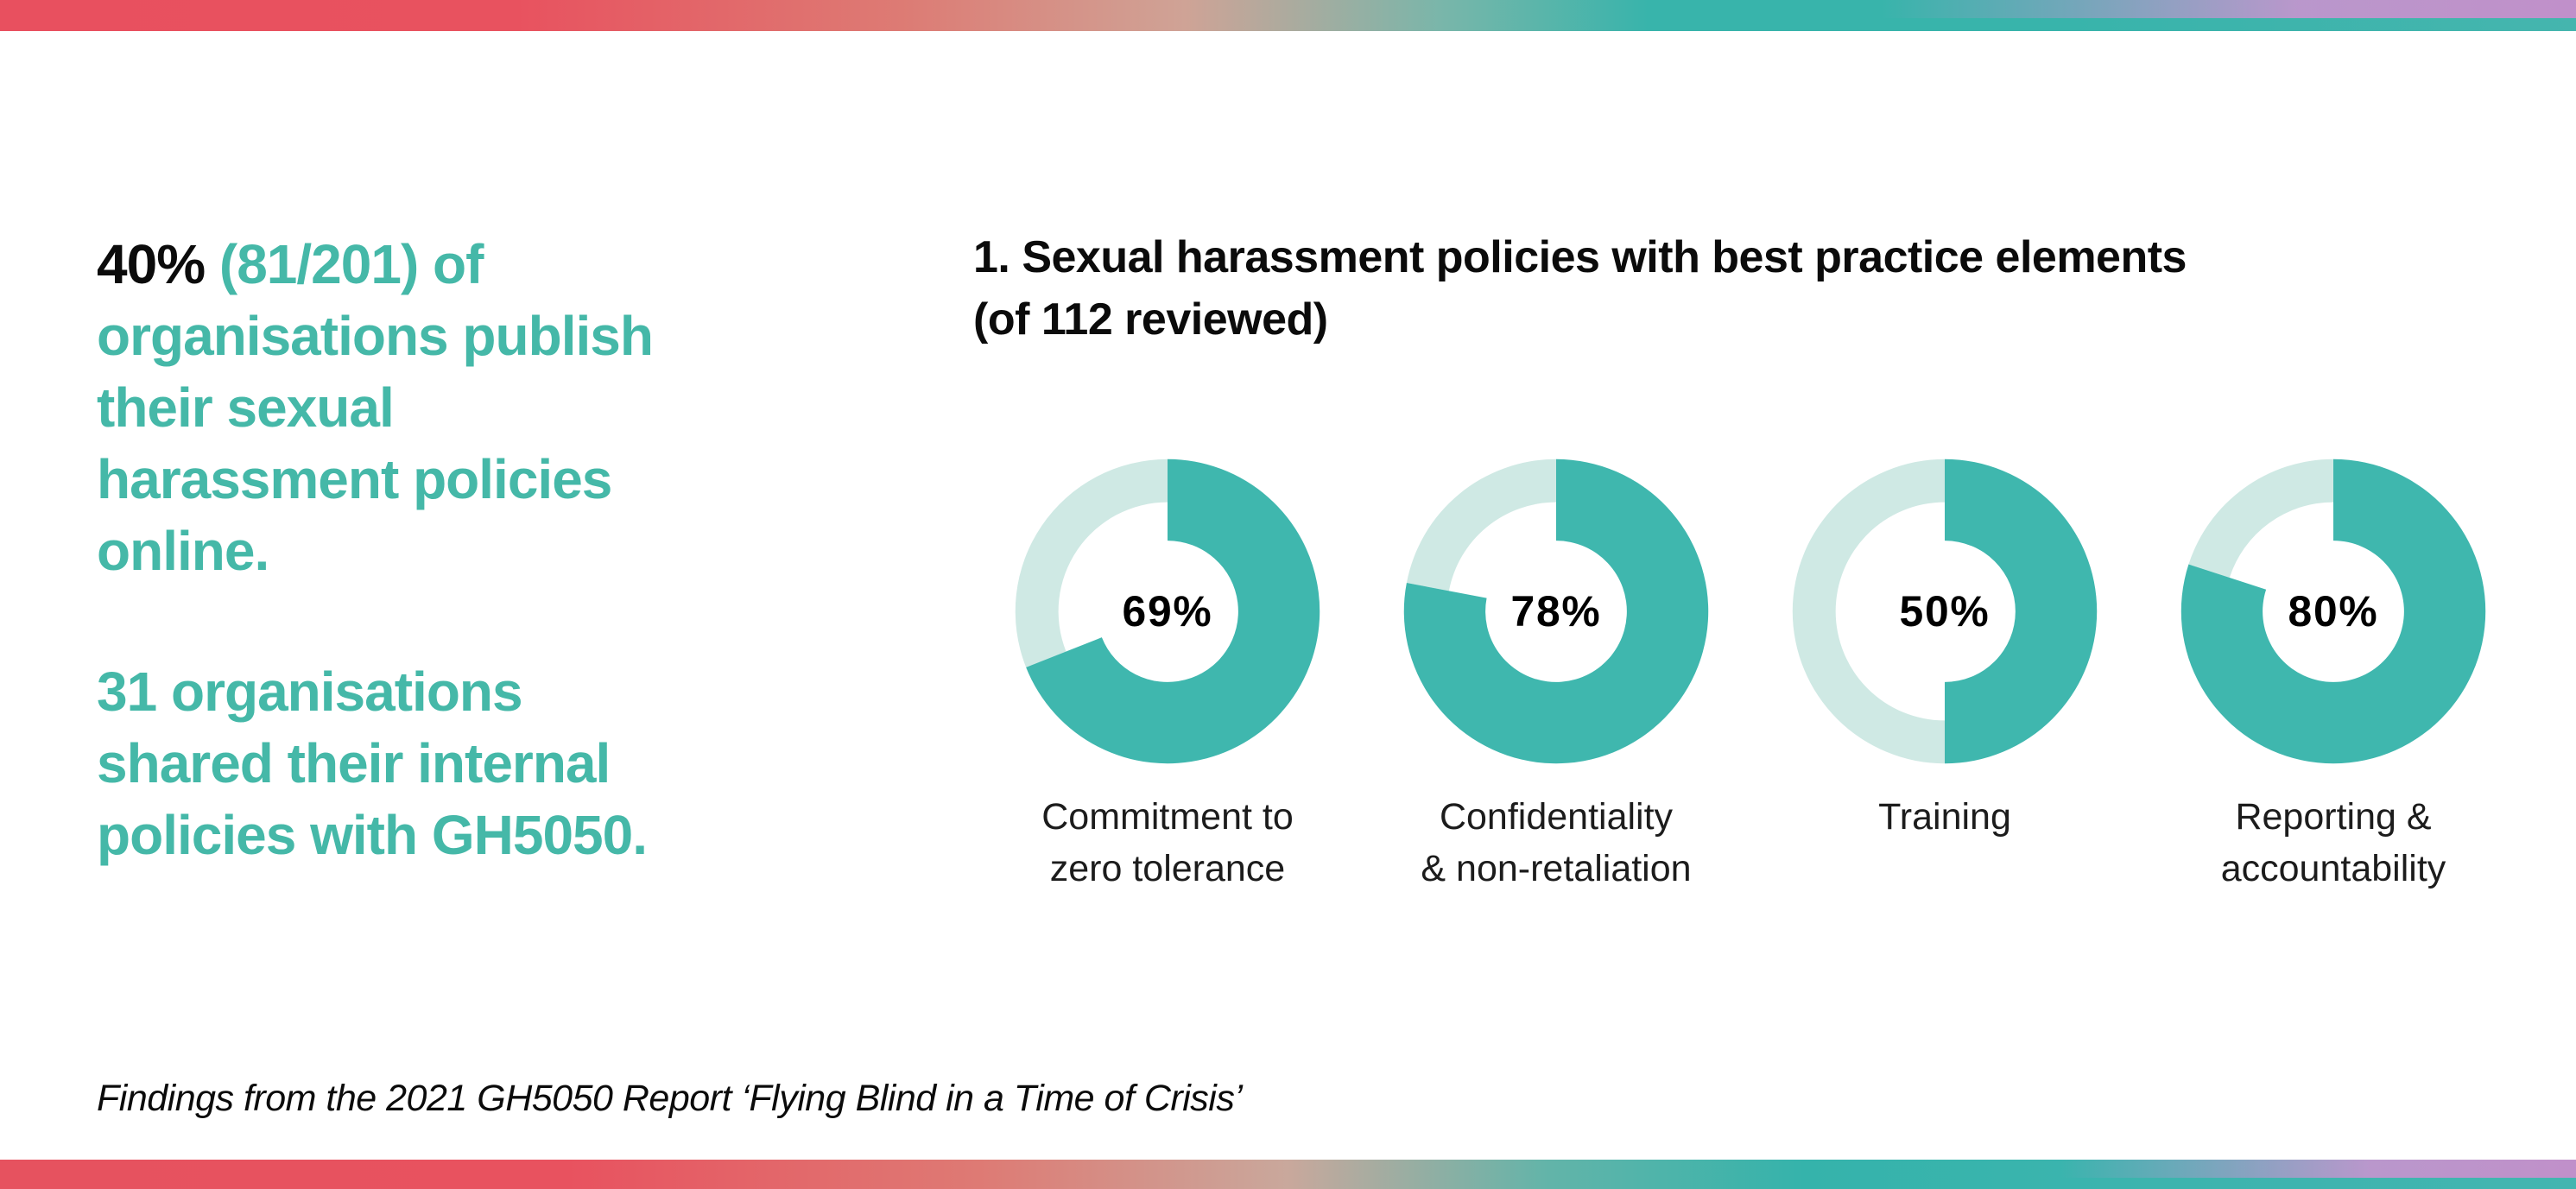 The height and width of the screenshot is (1189, 2576). I want to click on donut-label-line: & non-retaliation, so click(1556, 868).